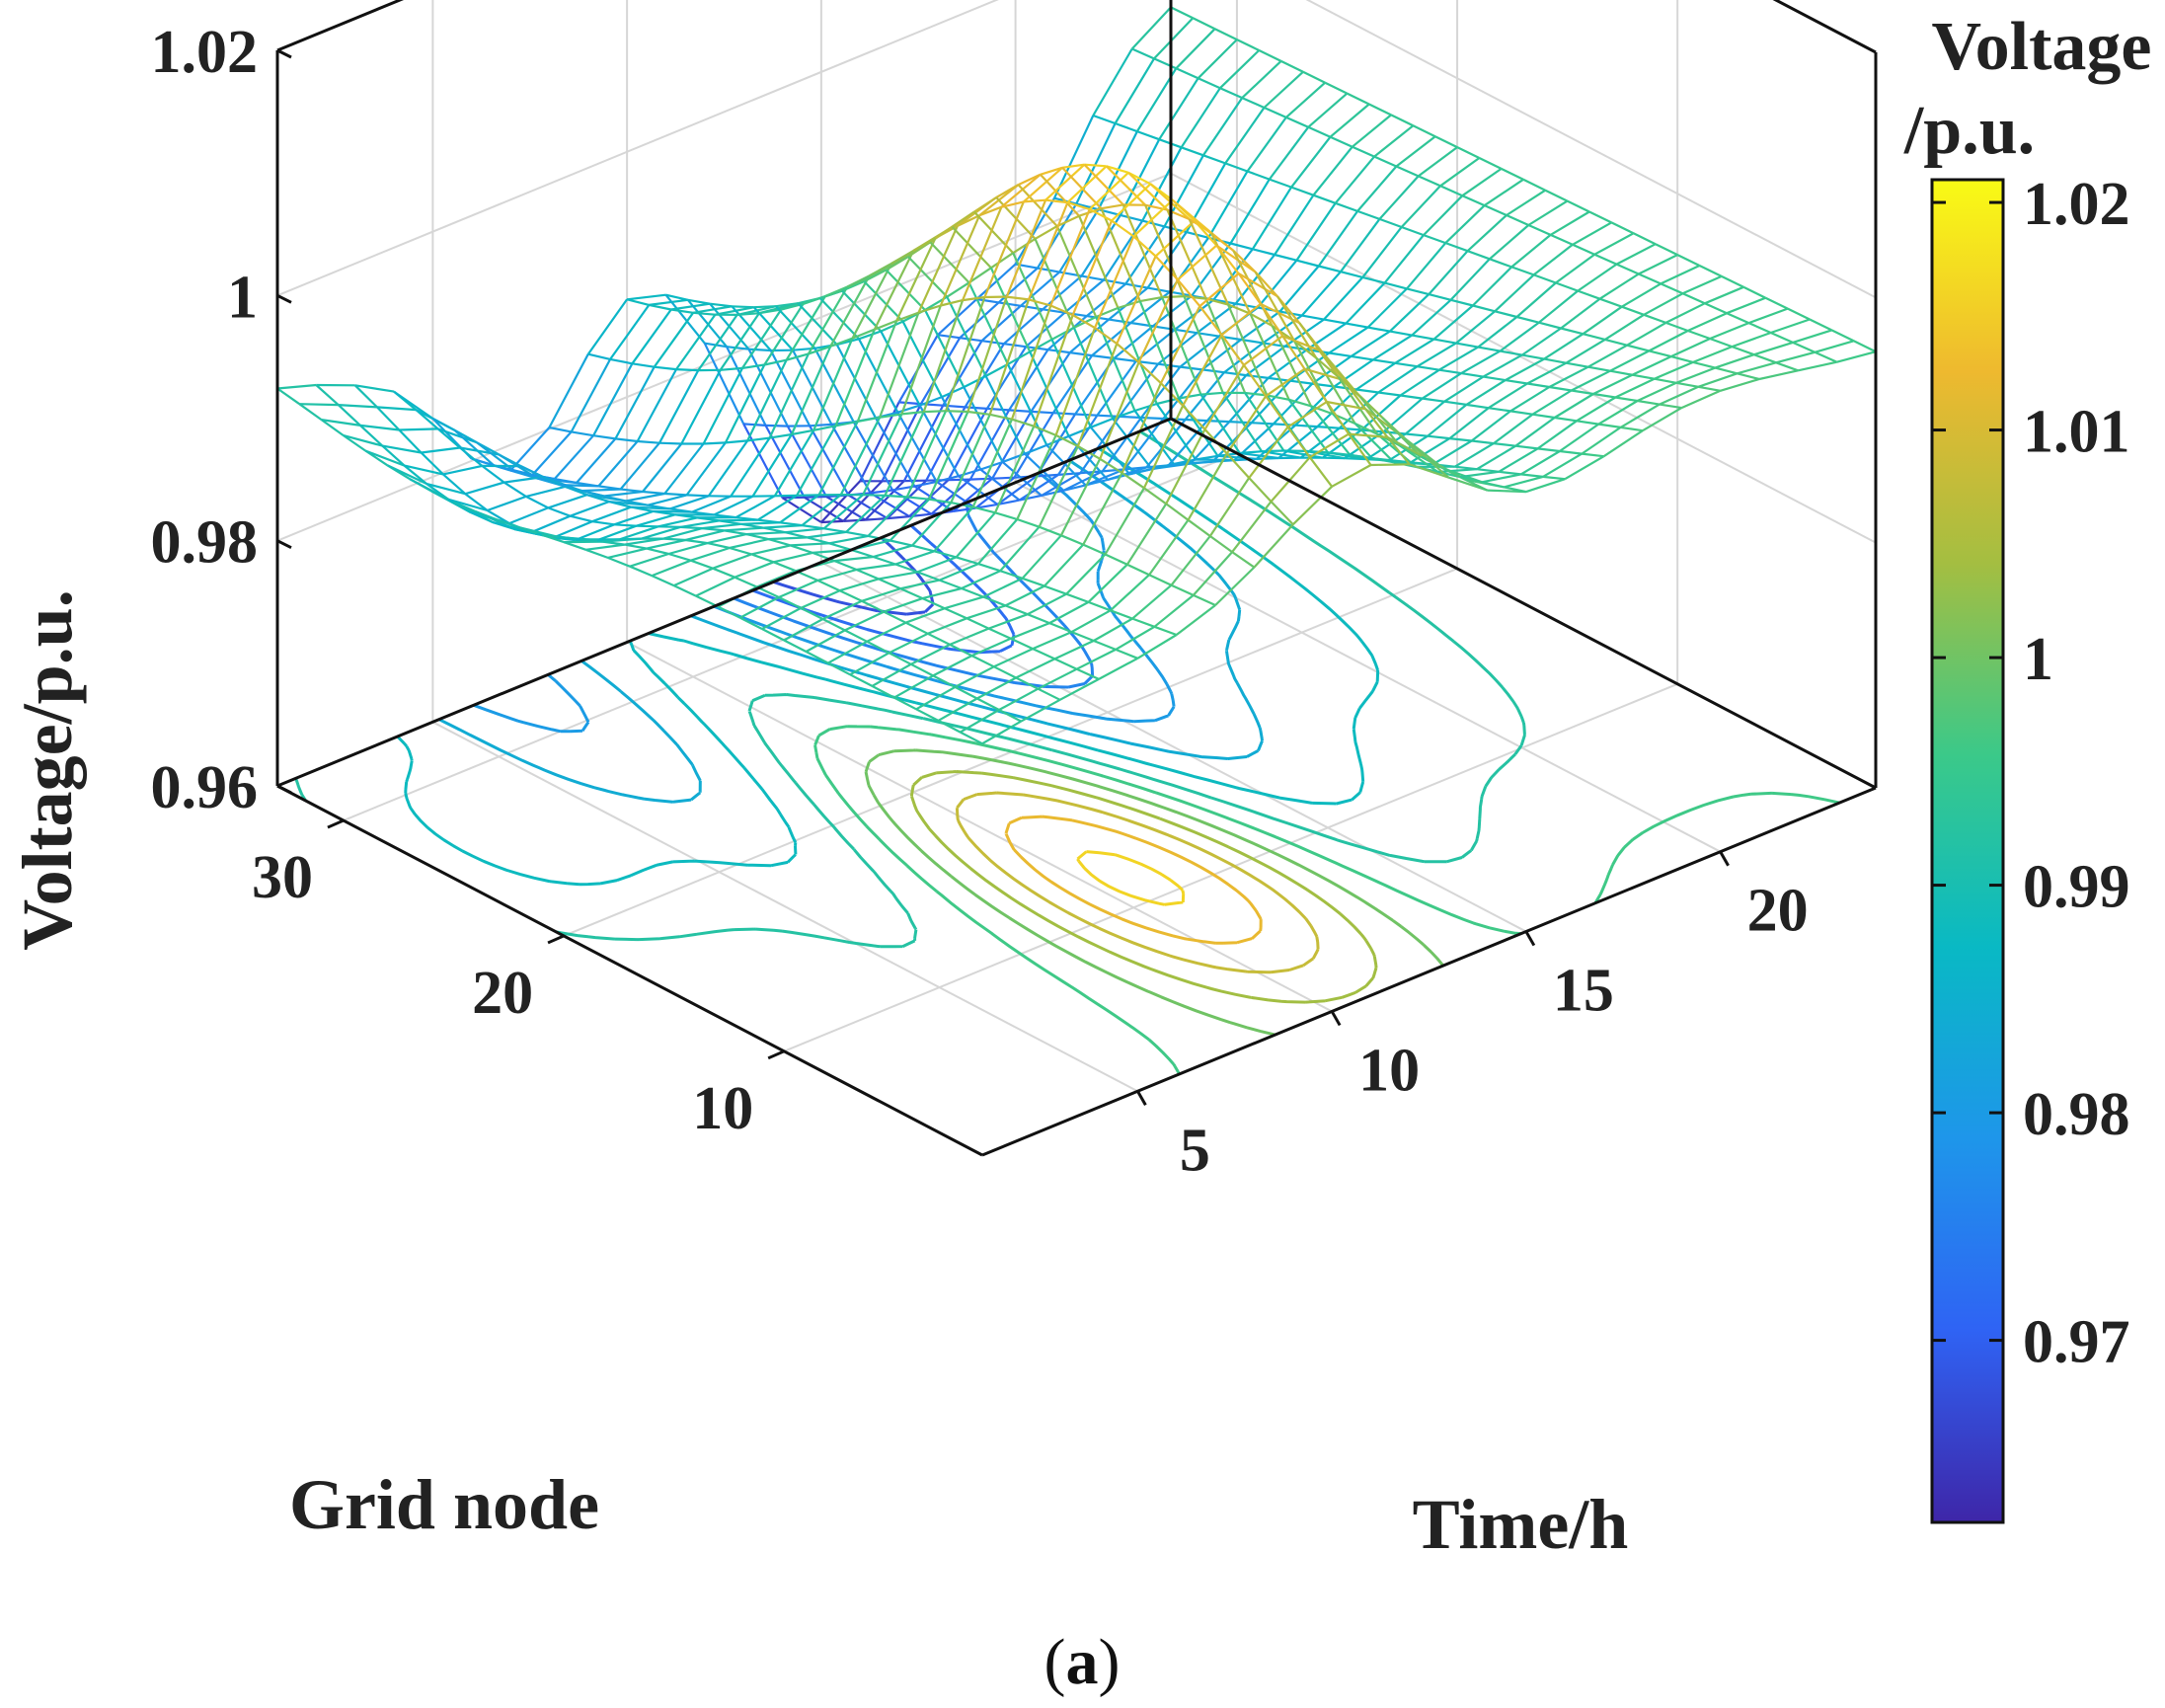  Describe the element at coordinates (556, 939) in the screenshot. I see `y-tick-mark` at that location.